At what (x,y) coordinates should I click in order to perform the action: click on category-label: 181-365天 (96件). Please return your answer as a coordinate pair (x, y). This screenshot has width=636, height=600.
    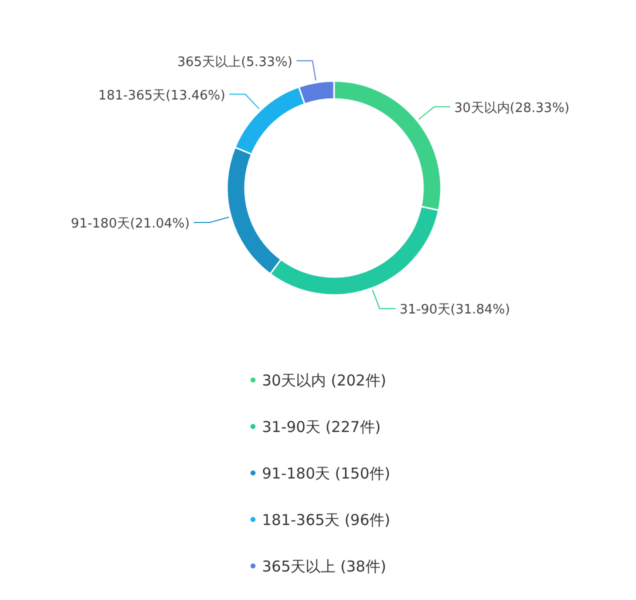
    Looking at the image, I should click on (326, 520).